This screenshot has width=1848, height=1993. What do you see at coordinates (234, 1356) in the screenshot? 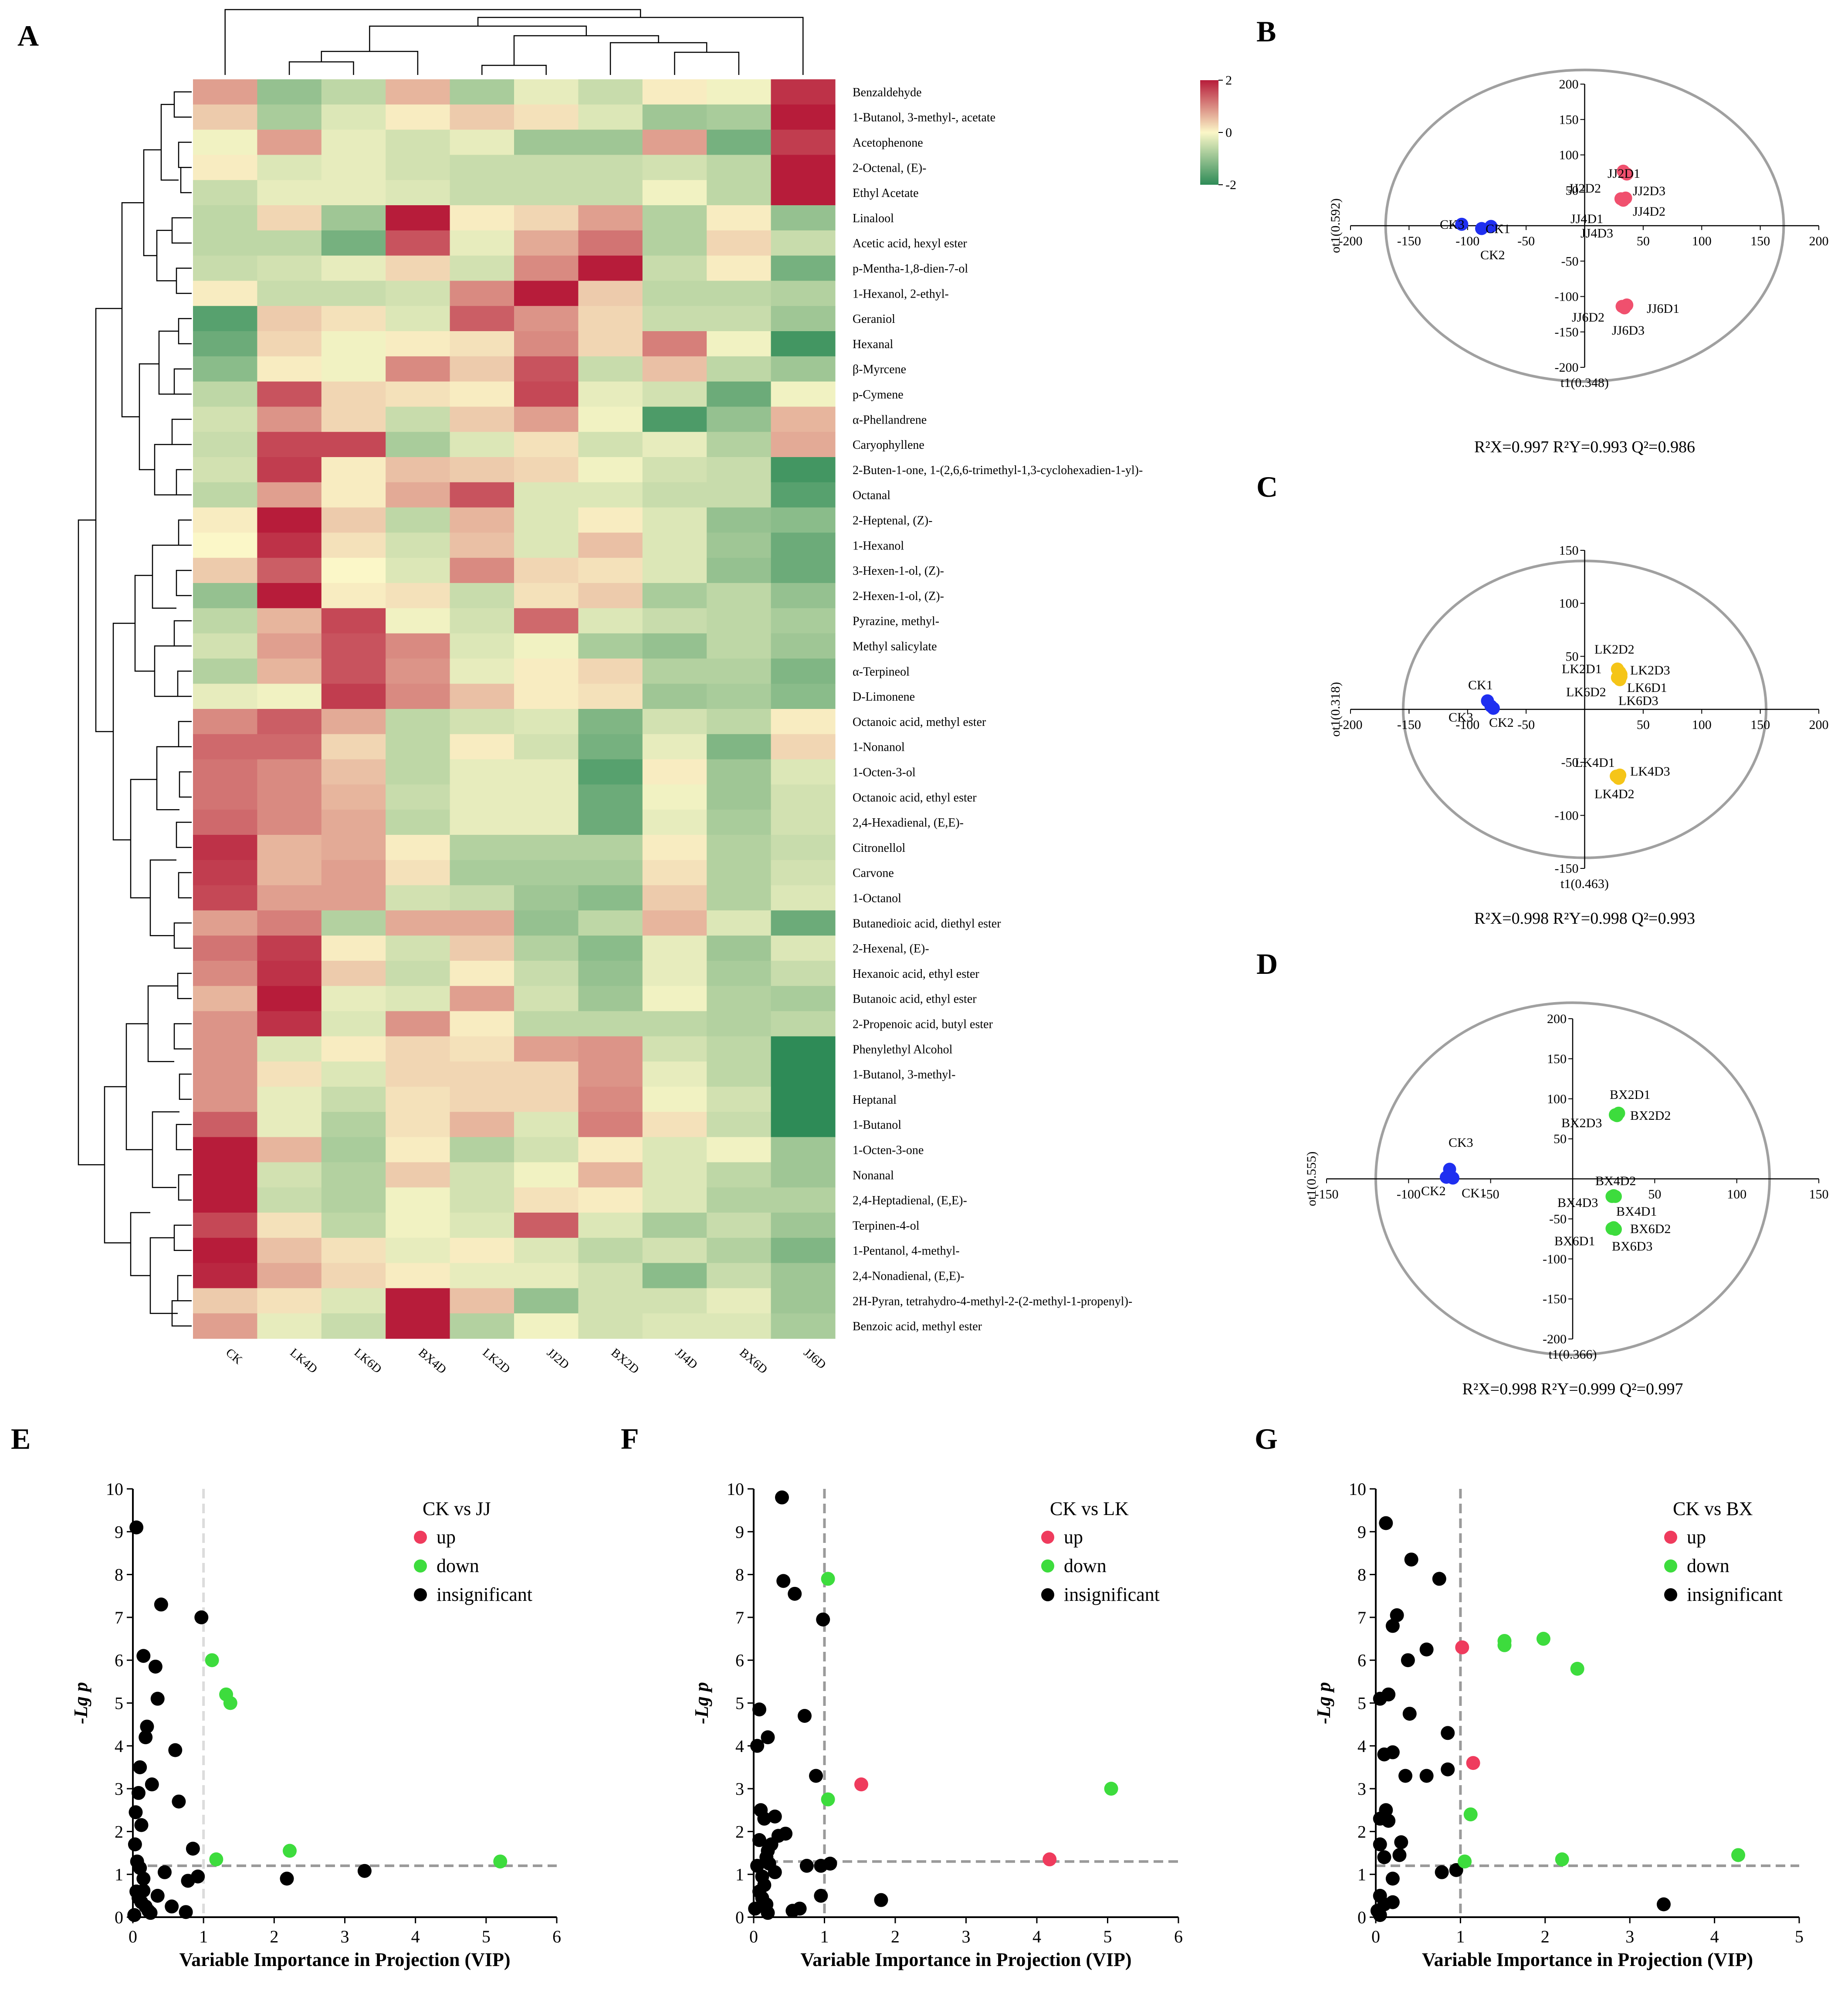
I see `sample-label: CK` at bounding box center [234, 1356].